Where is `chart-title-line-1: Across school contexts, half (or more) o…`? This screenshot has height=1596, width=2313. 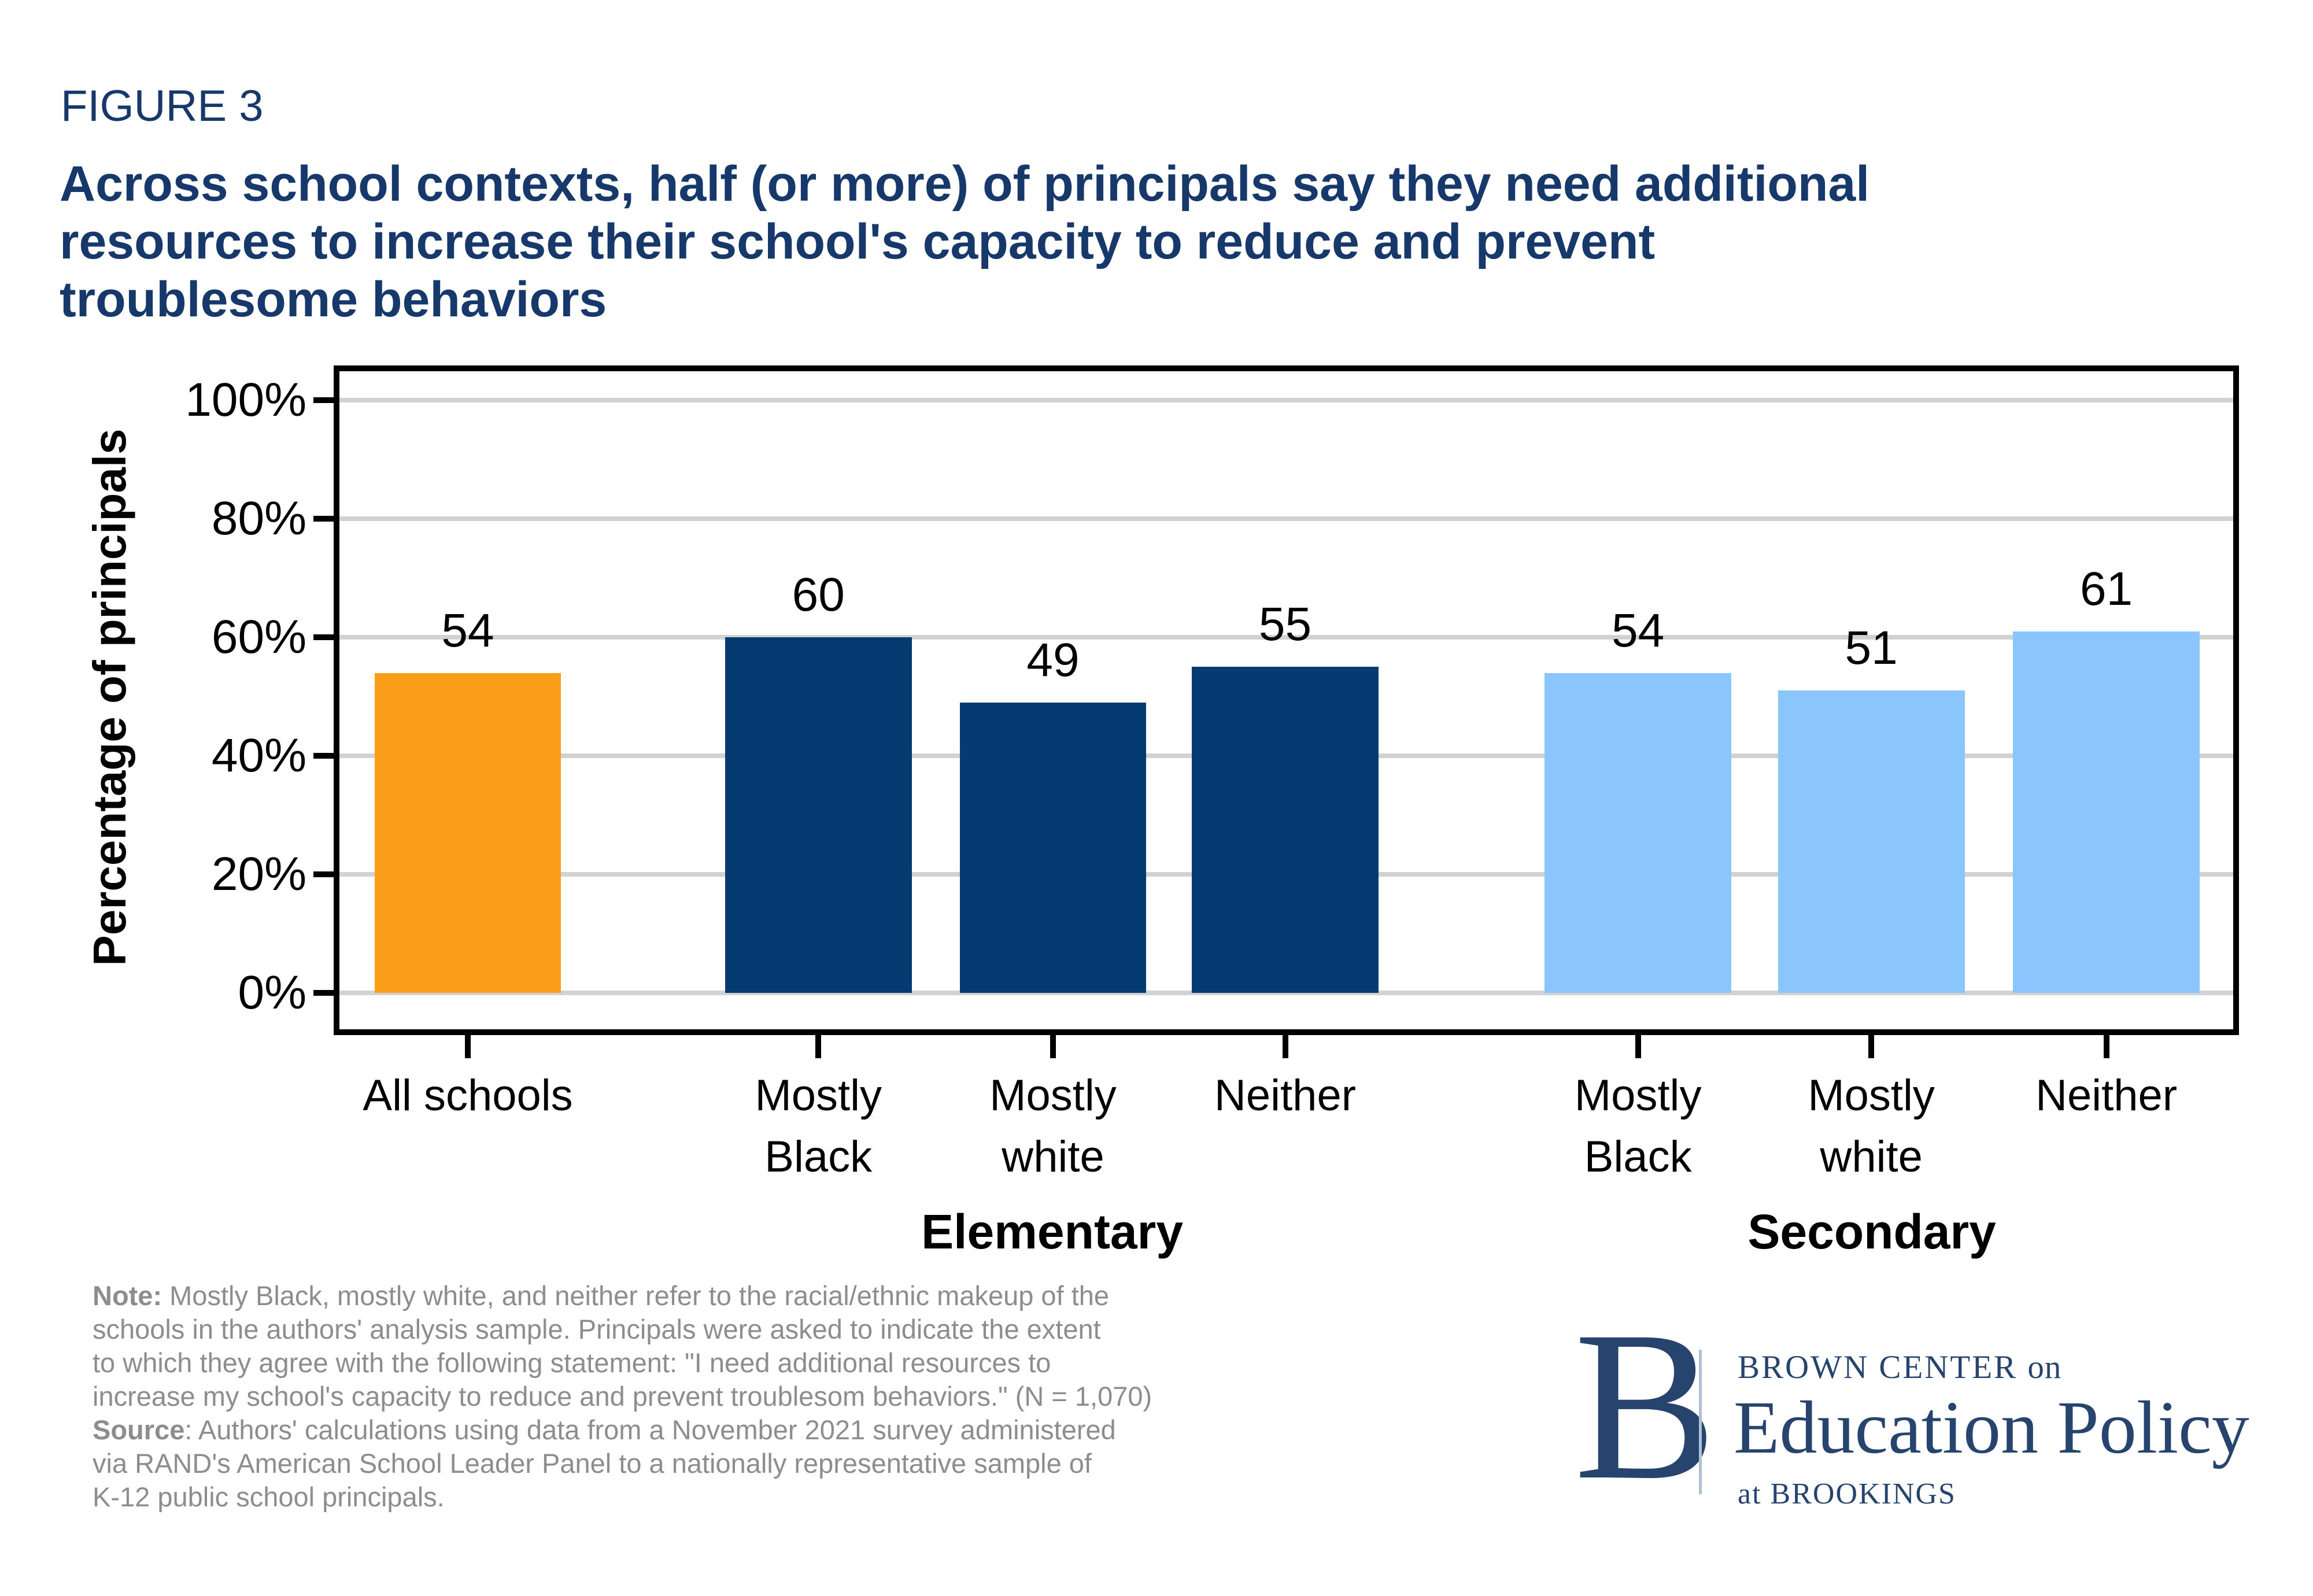
chart-title-line-1: Across school contexts, half (or more) o… is located at coordinates (965, 184).